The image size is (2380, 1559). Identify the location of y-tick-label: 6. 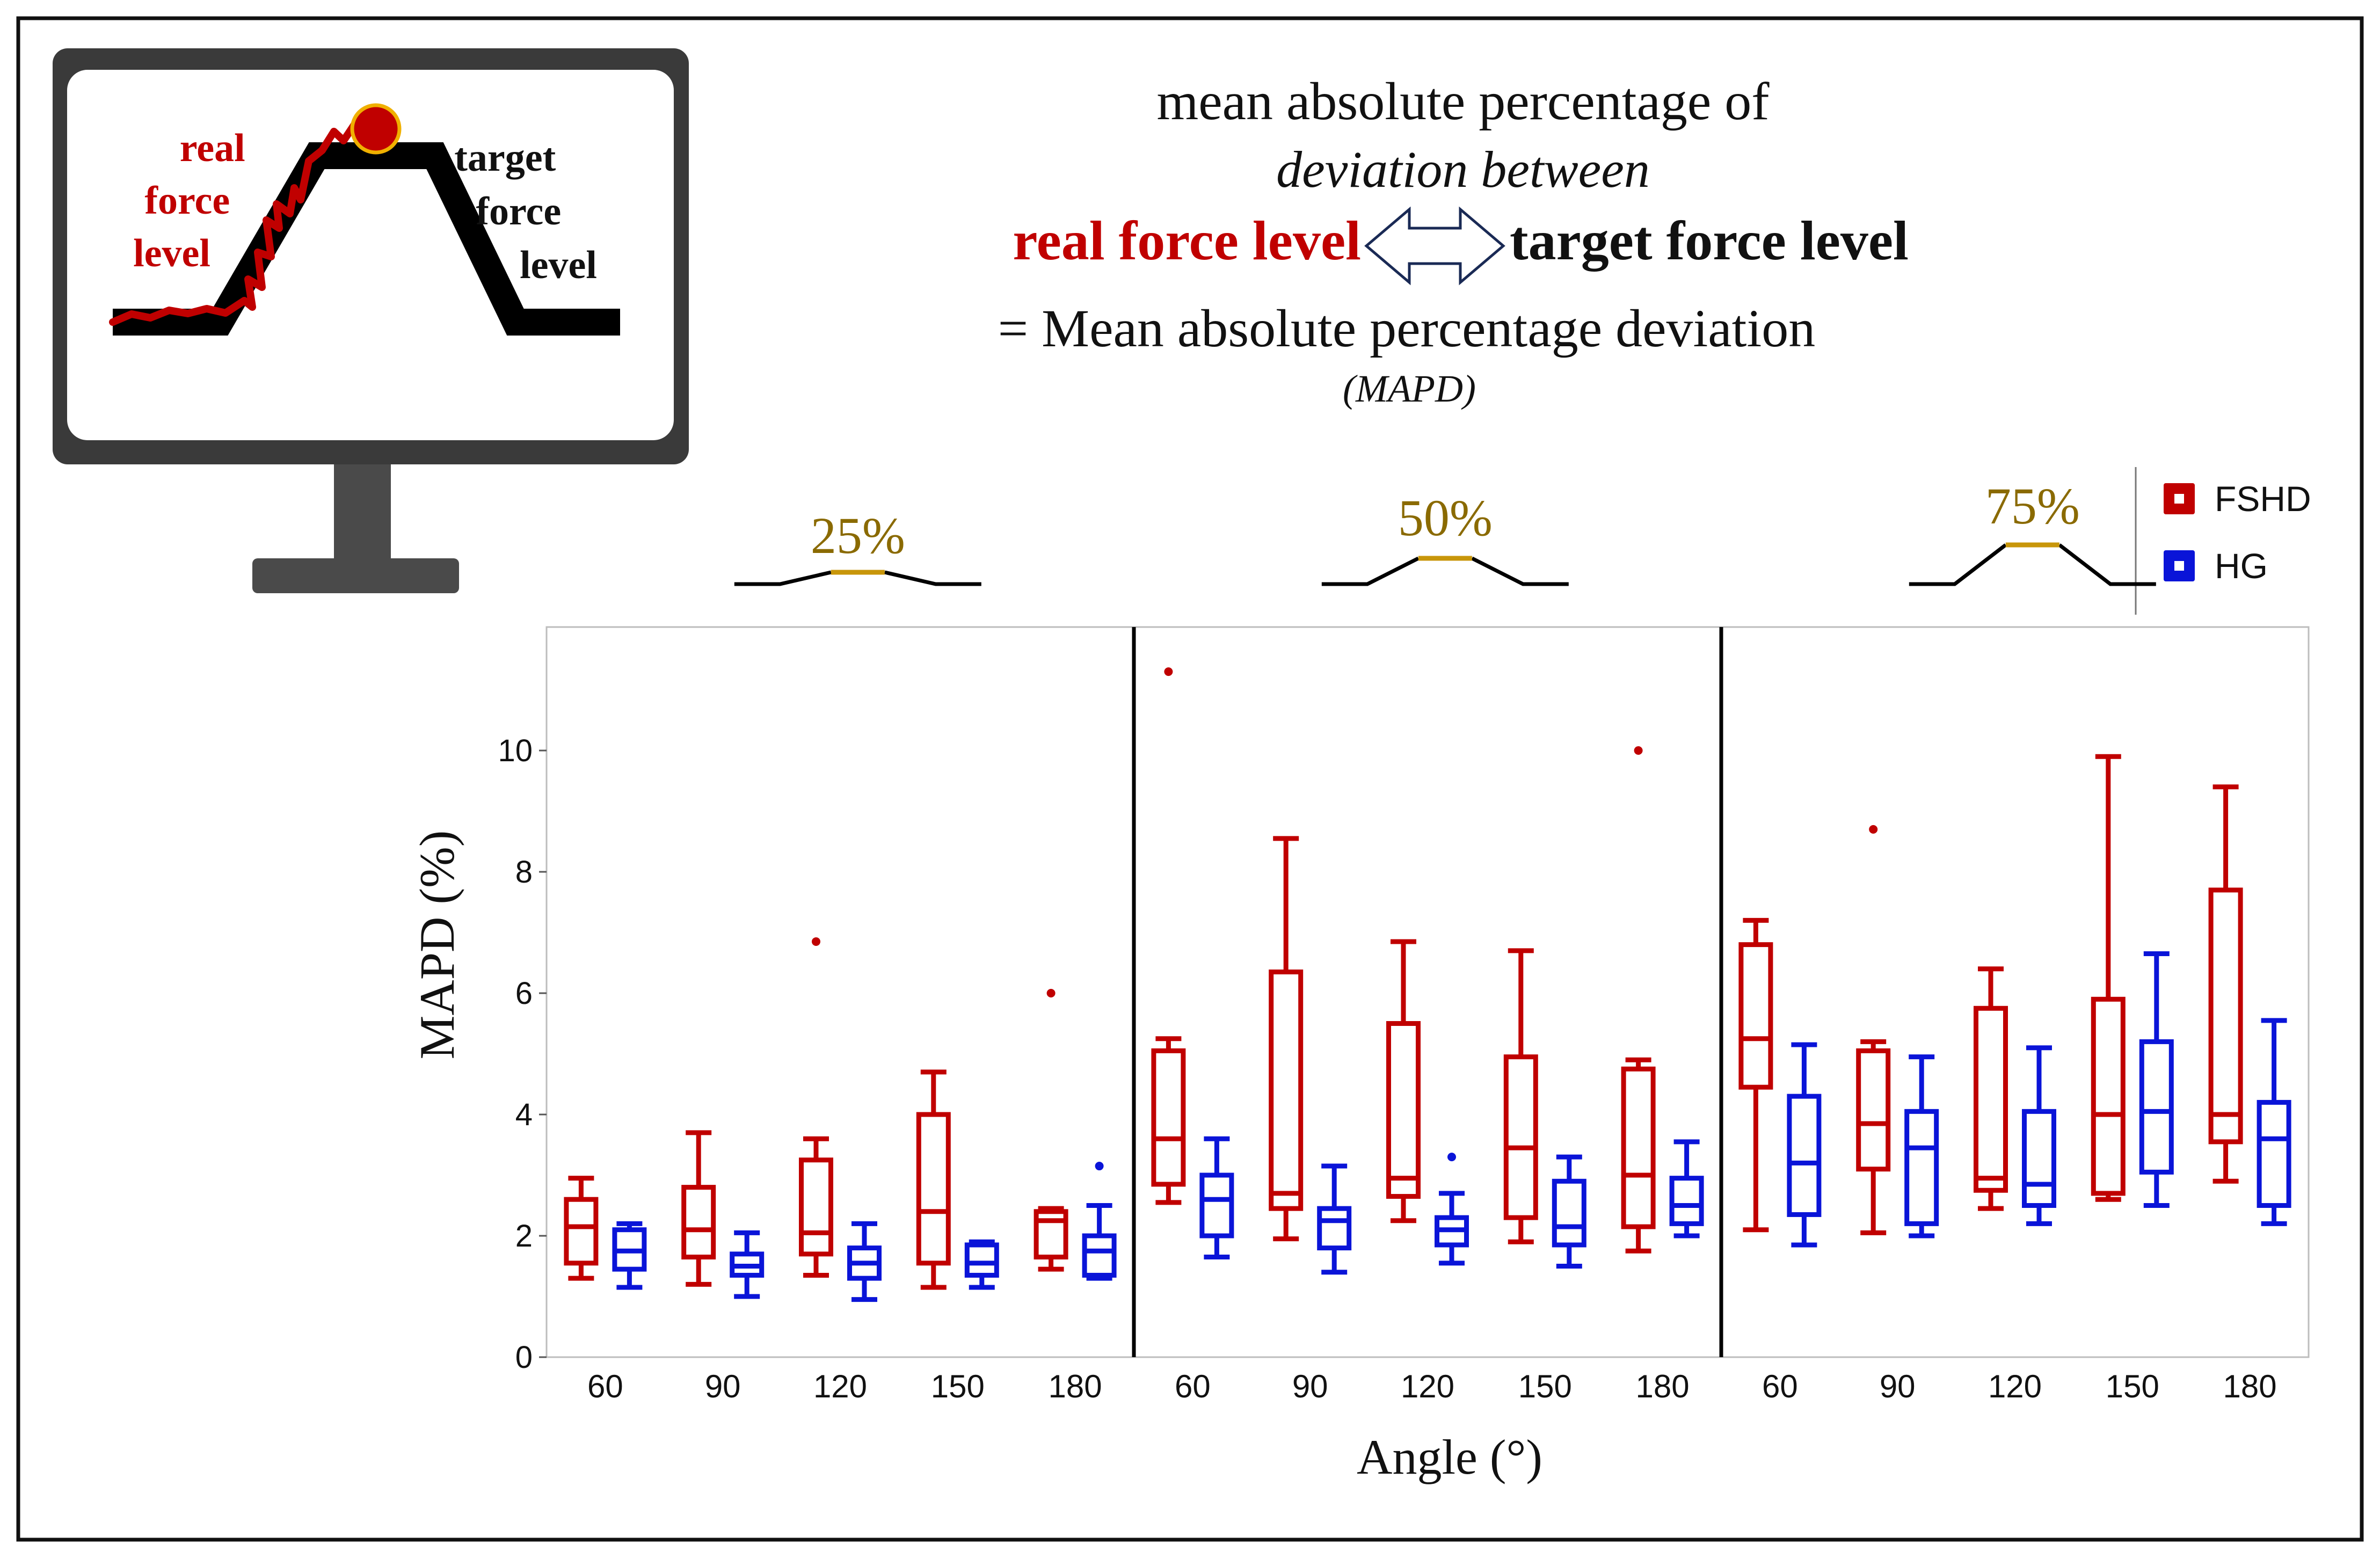
(524, 993).